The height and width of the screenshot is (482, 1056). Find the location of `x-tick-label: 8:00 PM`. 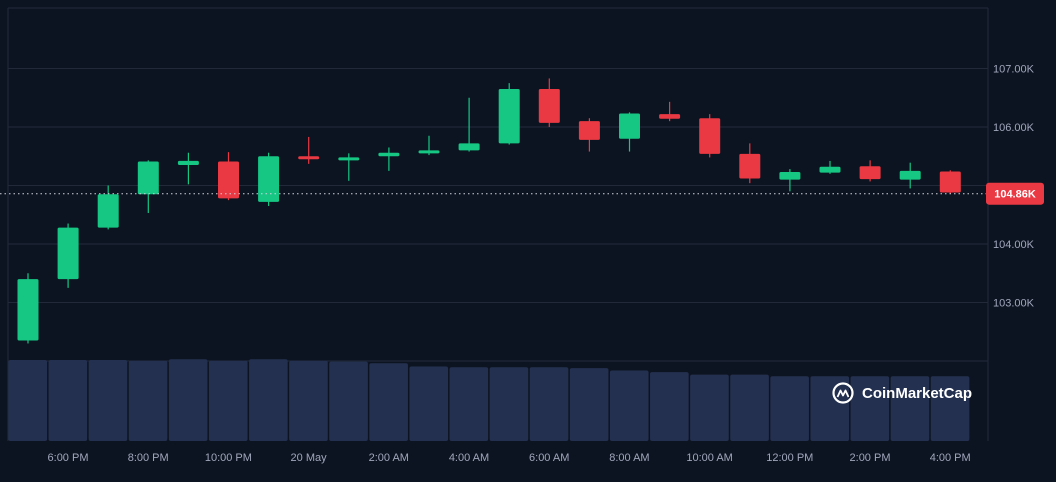

x-tick-label: 8:00 PM is located at coordinates (148, 458).